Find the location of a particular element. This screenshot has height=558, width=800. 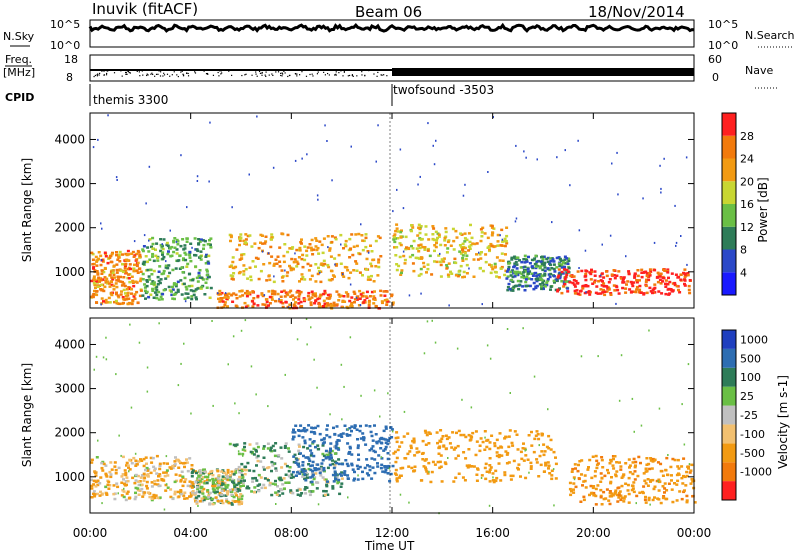

x-tick-label: 08:00 is located at coordinates (291, 533).